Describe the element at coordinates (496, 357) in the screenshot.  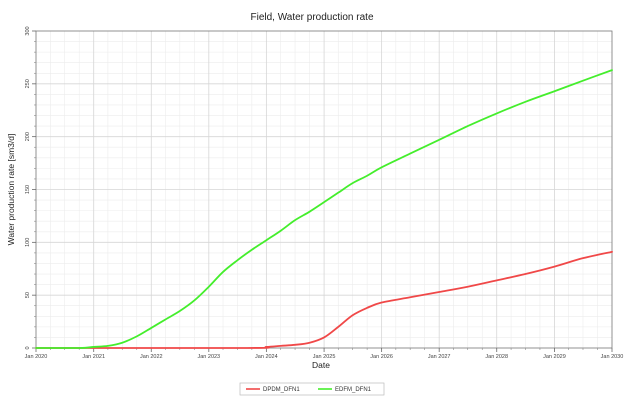
I see `x-tick-label: Jan 2028` at that location.